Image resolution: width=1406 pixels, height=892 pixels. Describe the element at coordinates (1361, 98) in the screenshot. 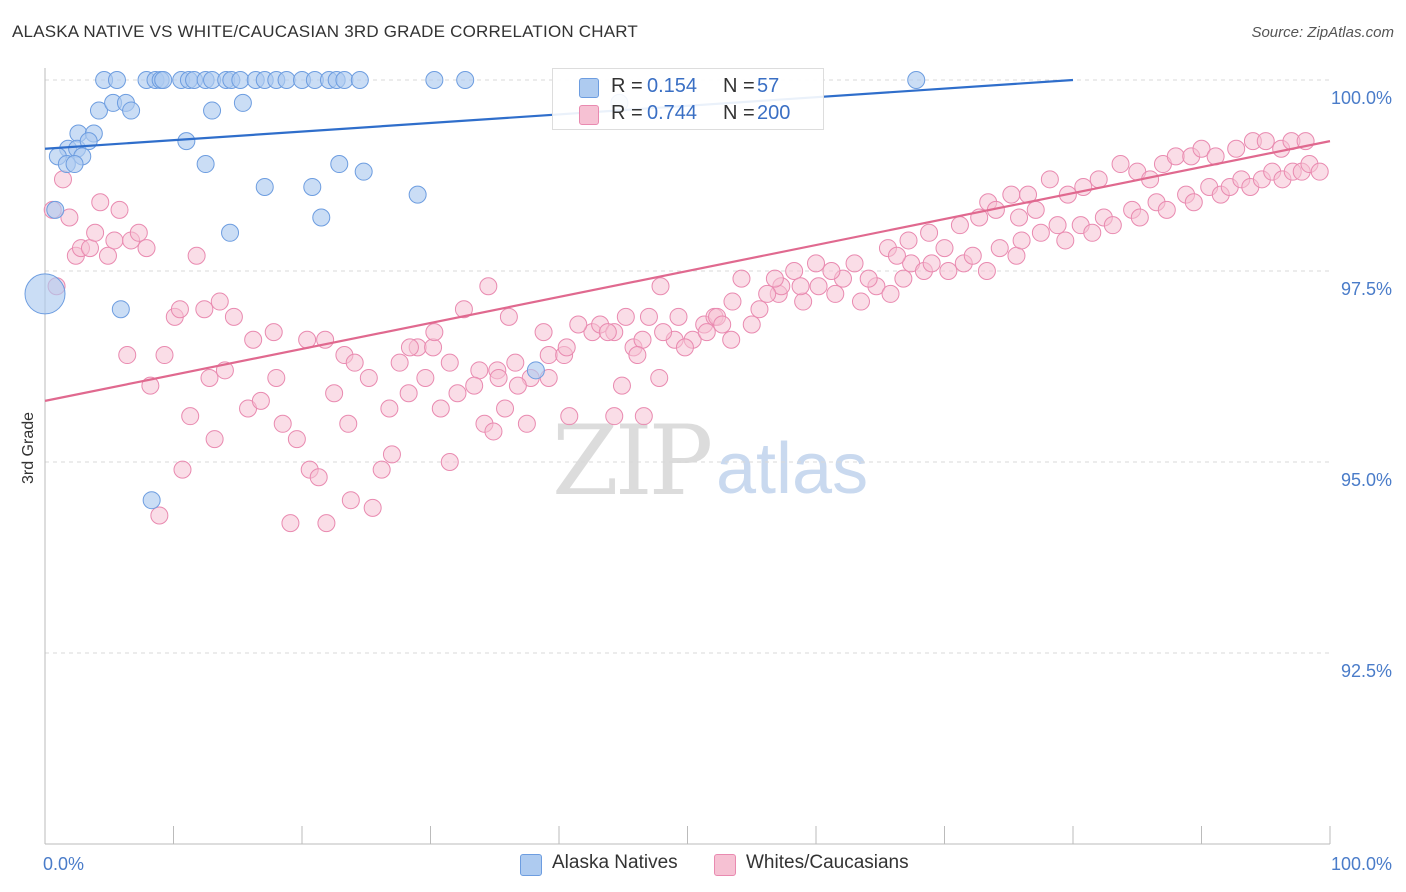

I see `y-tick-label: 100.0%` at that location.